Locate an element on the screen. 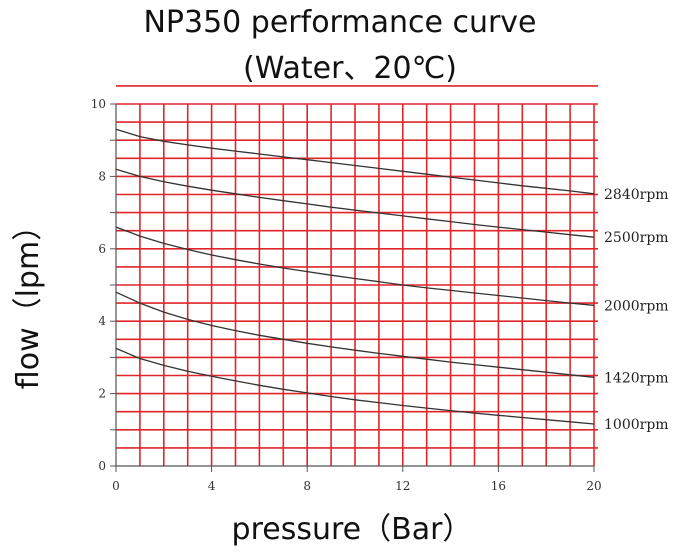  x-axis-title: pressure（Bar） is located at coordinates (352, 529).